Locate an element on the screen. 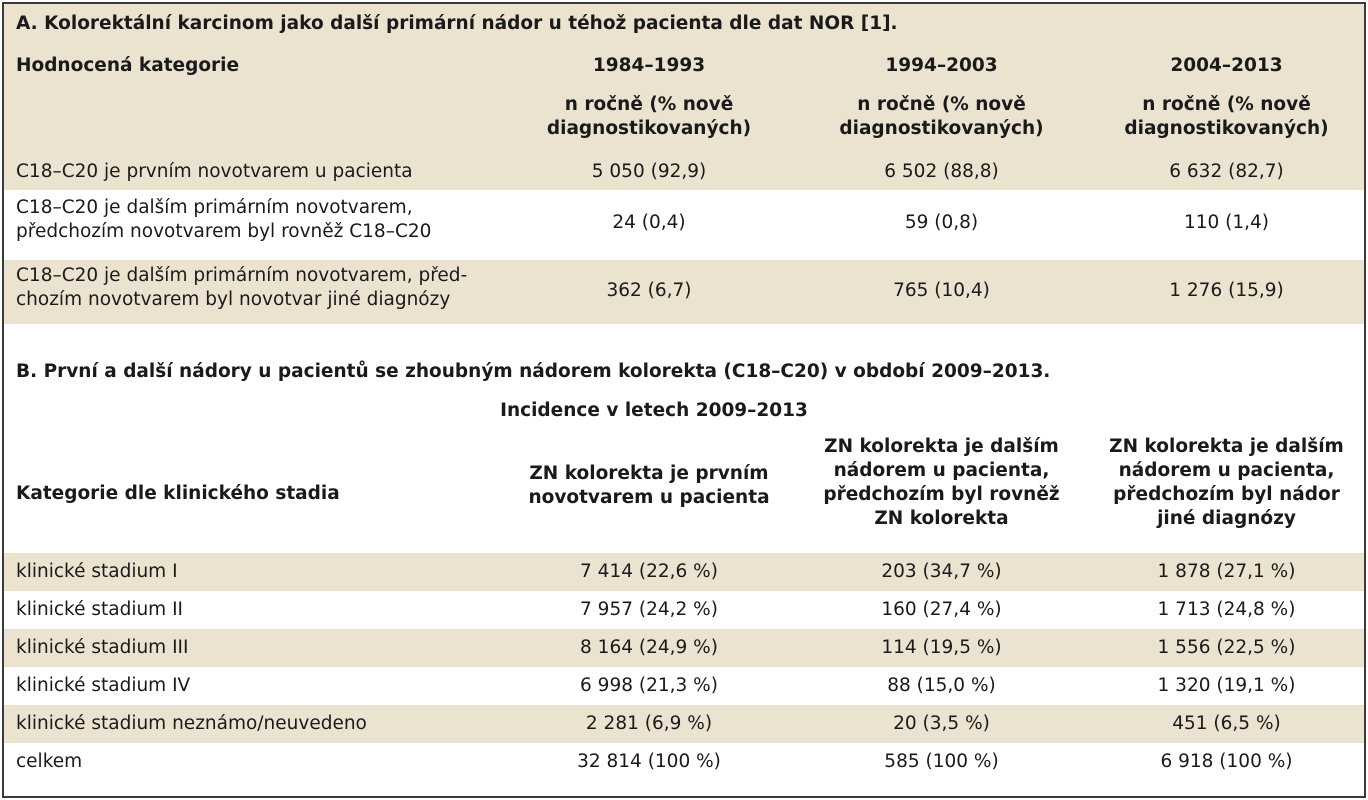 The width and height of the screenshot is (1368, 800). cell-value: 1 713 (24,8 %) is located at coordinates (1226, 609).